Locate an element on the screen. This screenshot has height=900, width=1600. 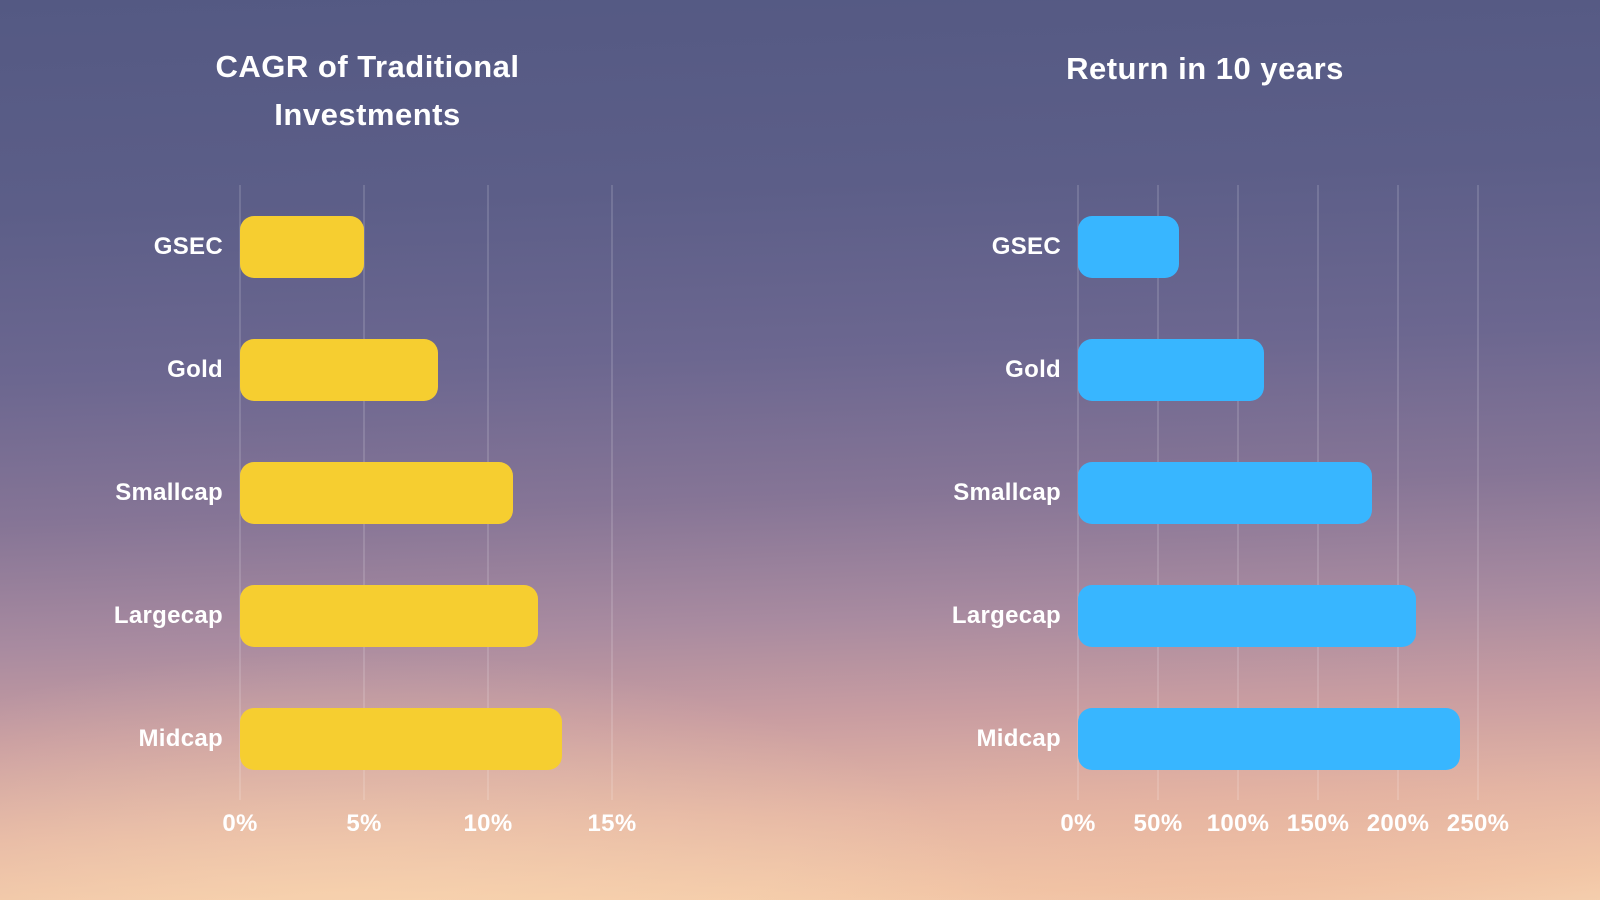
chart-title-returns: Return in 10 years is located at coordinates (1205, 68).